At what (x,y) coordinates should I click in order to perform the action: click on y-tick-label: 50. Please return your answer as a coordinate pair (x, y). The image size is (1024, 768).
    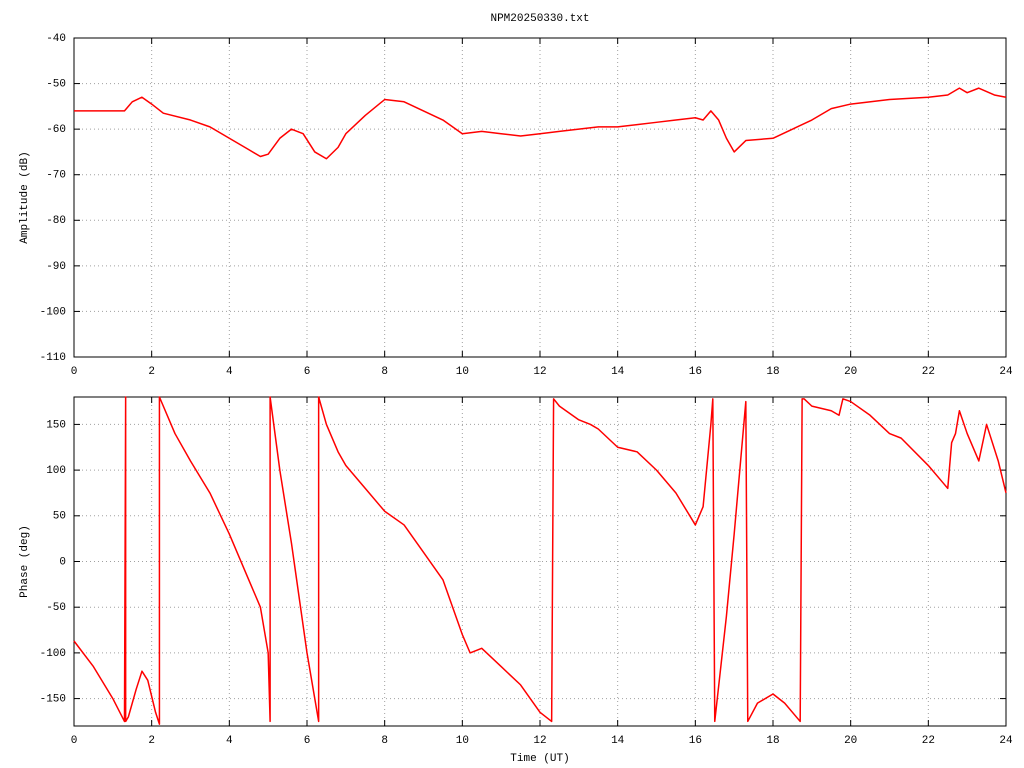
    Looking at the image, I should click on (59, 517).